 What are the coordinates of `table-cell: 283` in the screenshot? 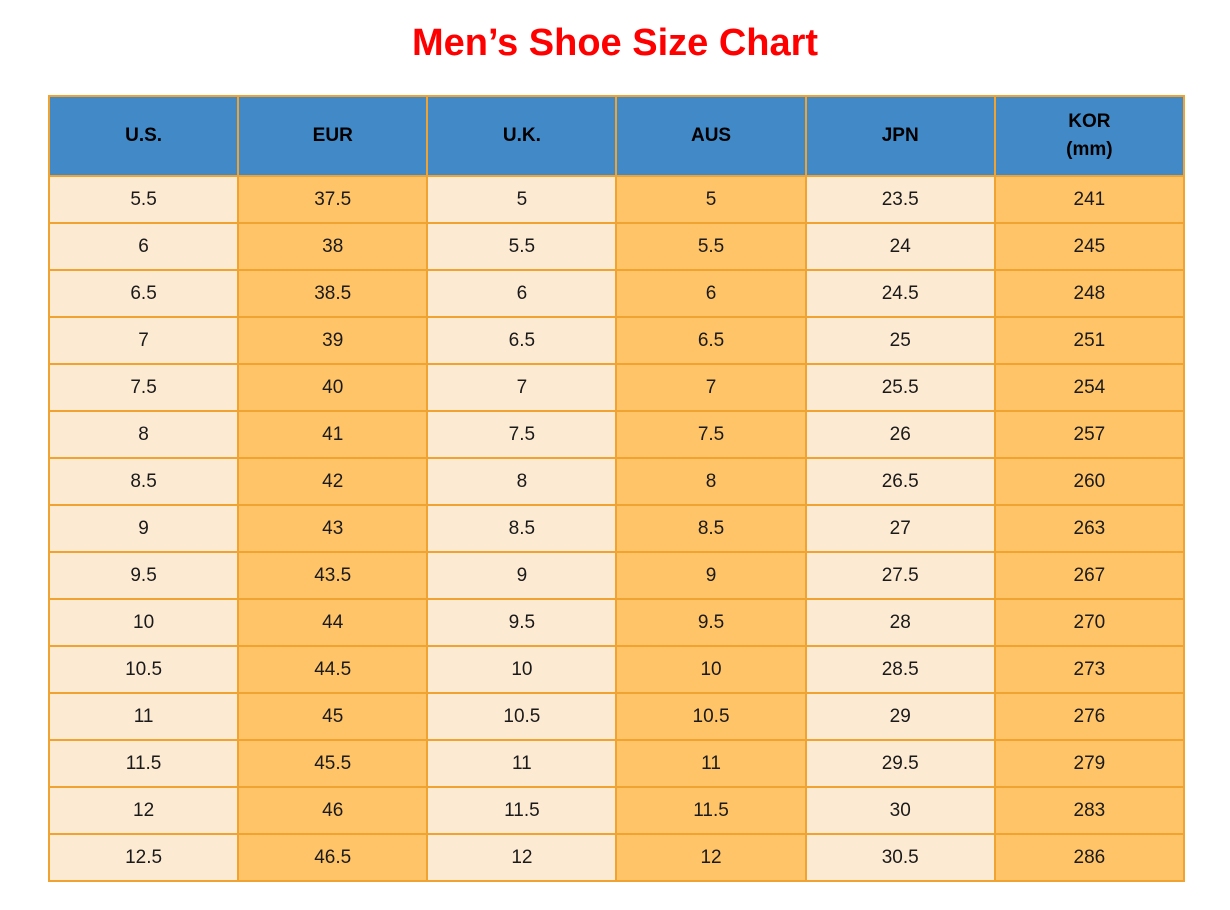 It's located at (1089, 810).